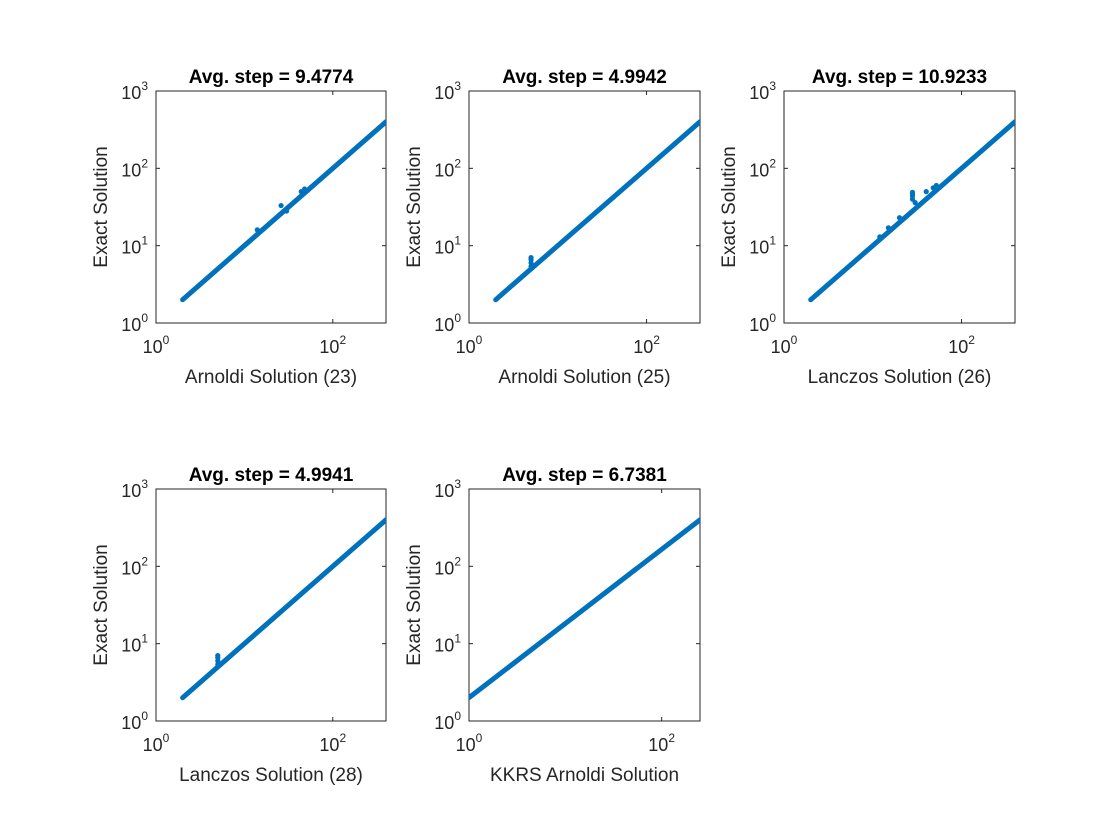 The height and width of the screenshot is (840, 1120). I want to click on x-axis-label: Arnoldi Solution (25), so click(584, 377).